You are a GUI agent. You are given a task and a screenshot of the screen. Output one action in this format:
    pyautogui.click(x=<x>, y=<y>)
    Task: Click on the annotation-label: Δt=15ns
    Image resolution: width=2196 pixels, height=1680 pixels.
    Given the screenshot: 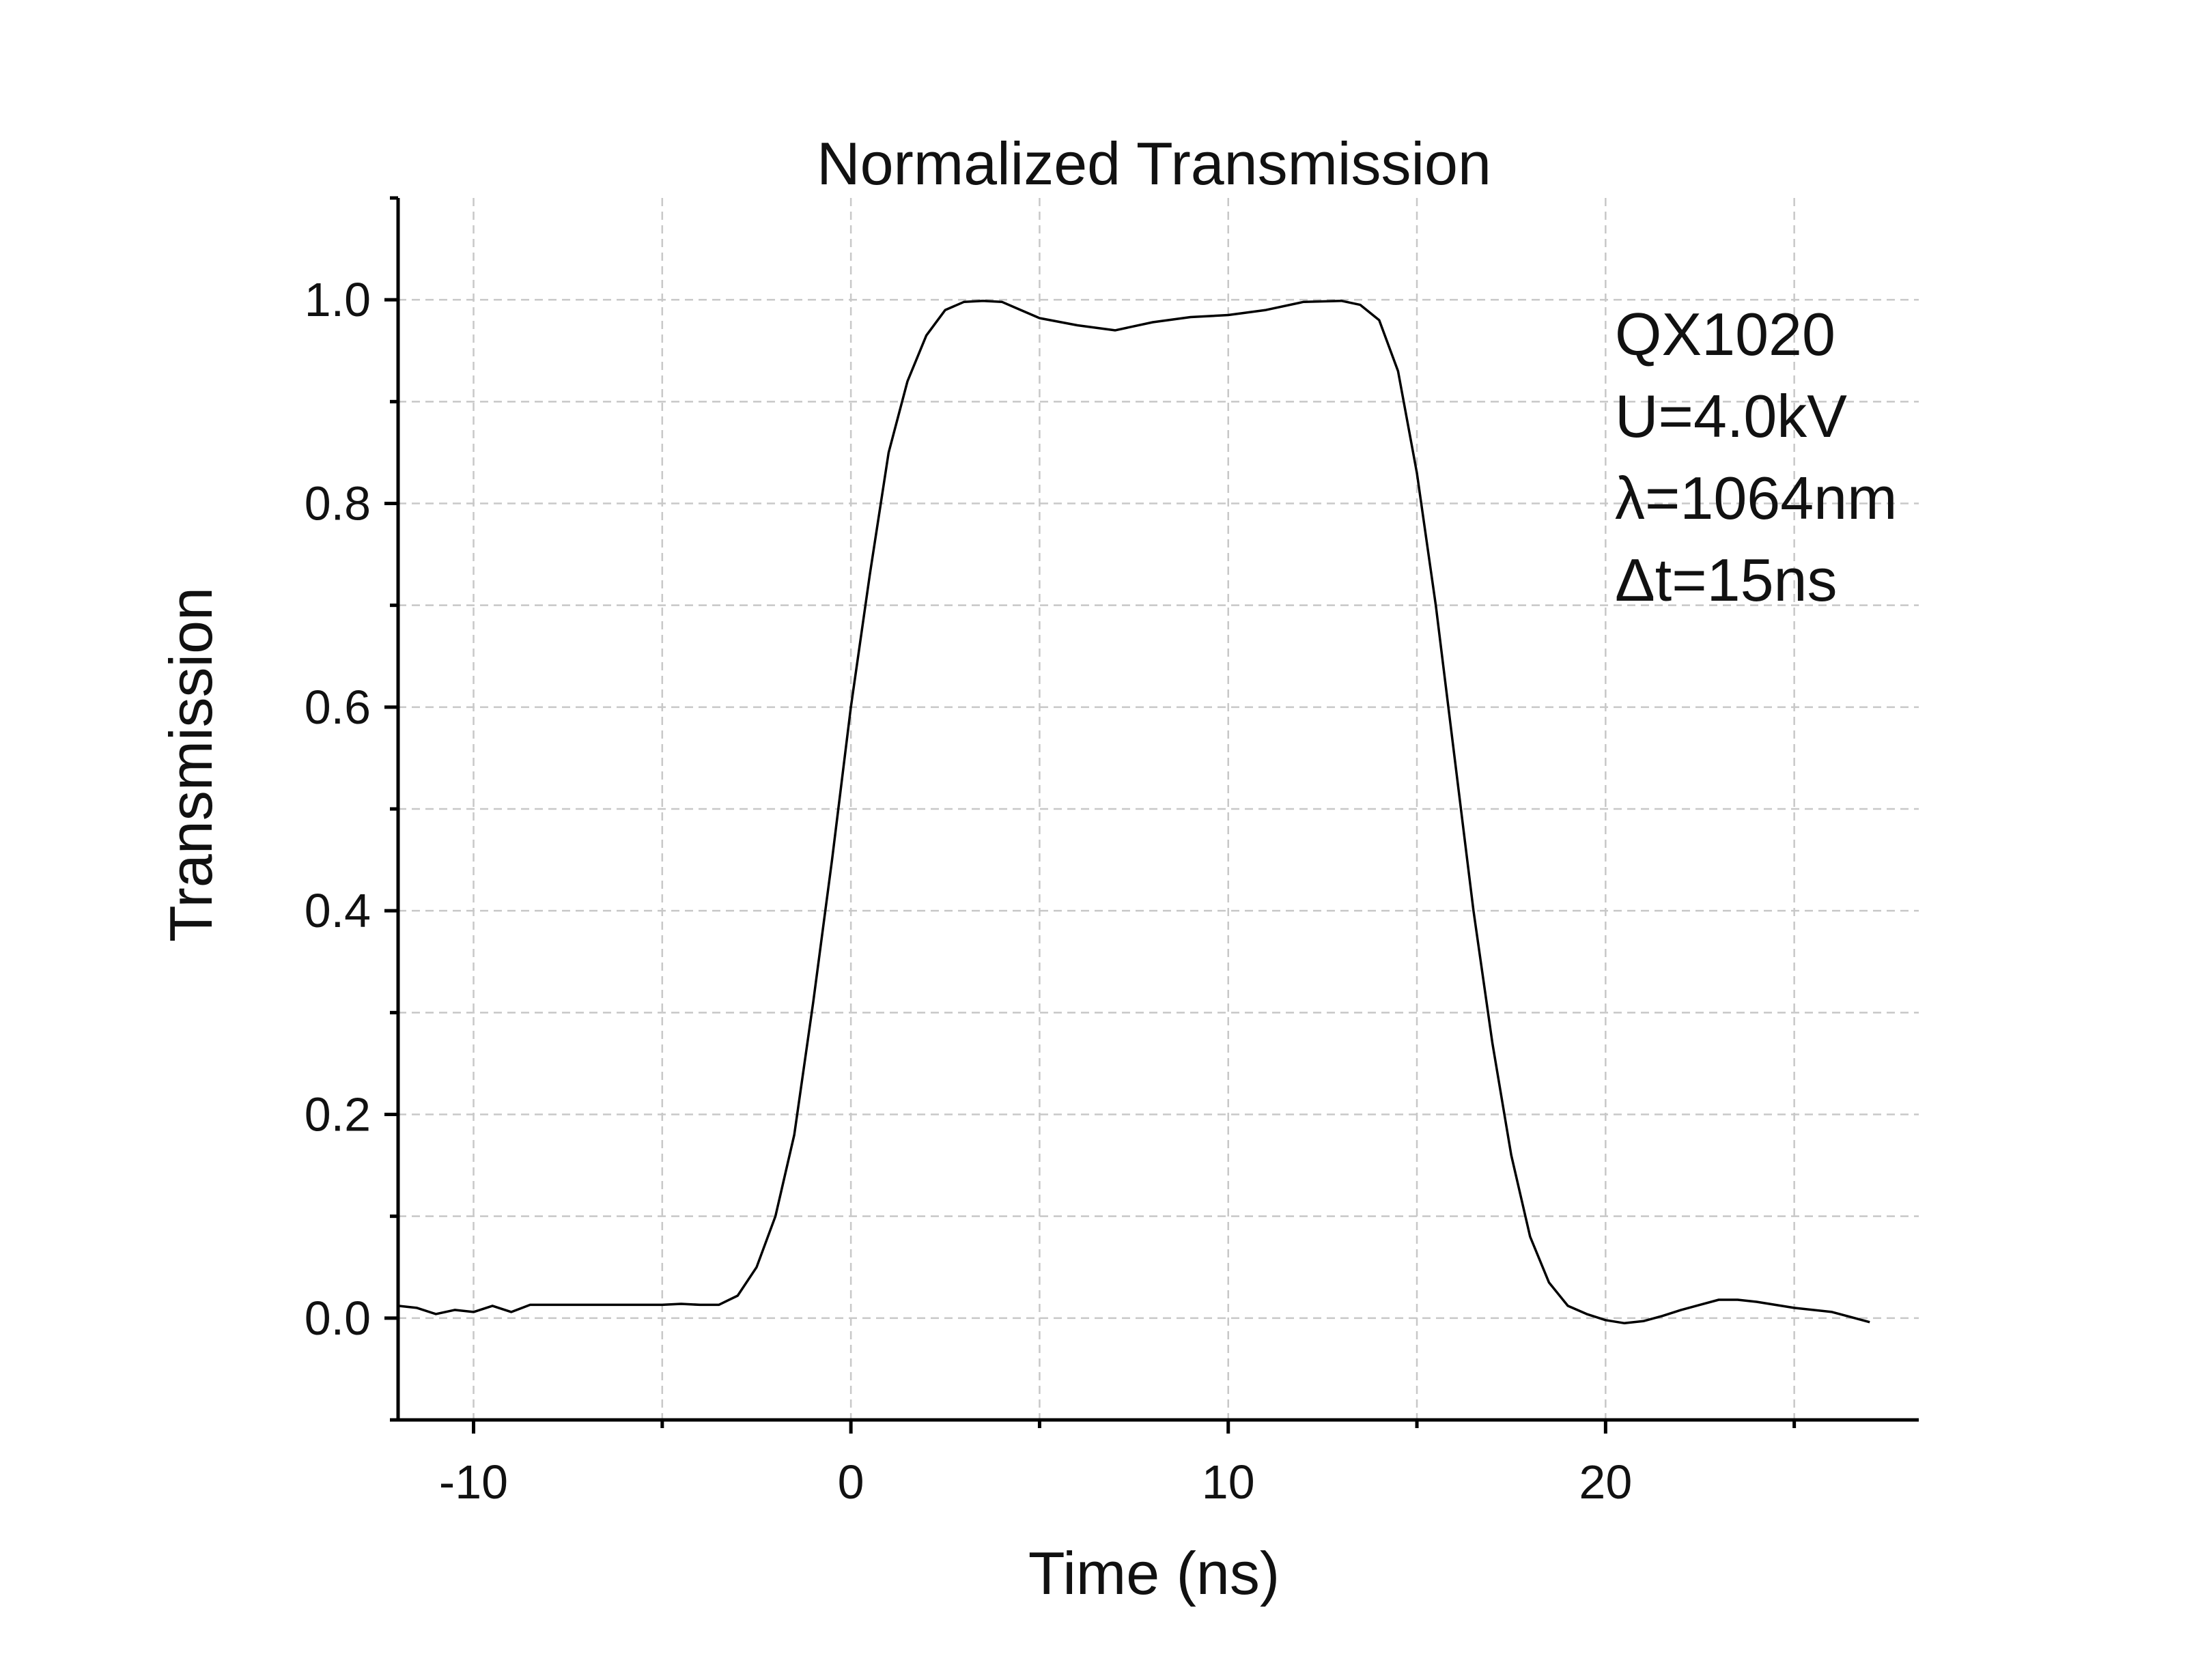 What is the action you would take?
    pyautogui.click(x=1726, y=580)
    